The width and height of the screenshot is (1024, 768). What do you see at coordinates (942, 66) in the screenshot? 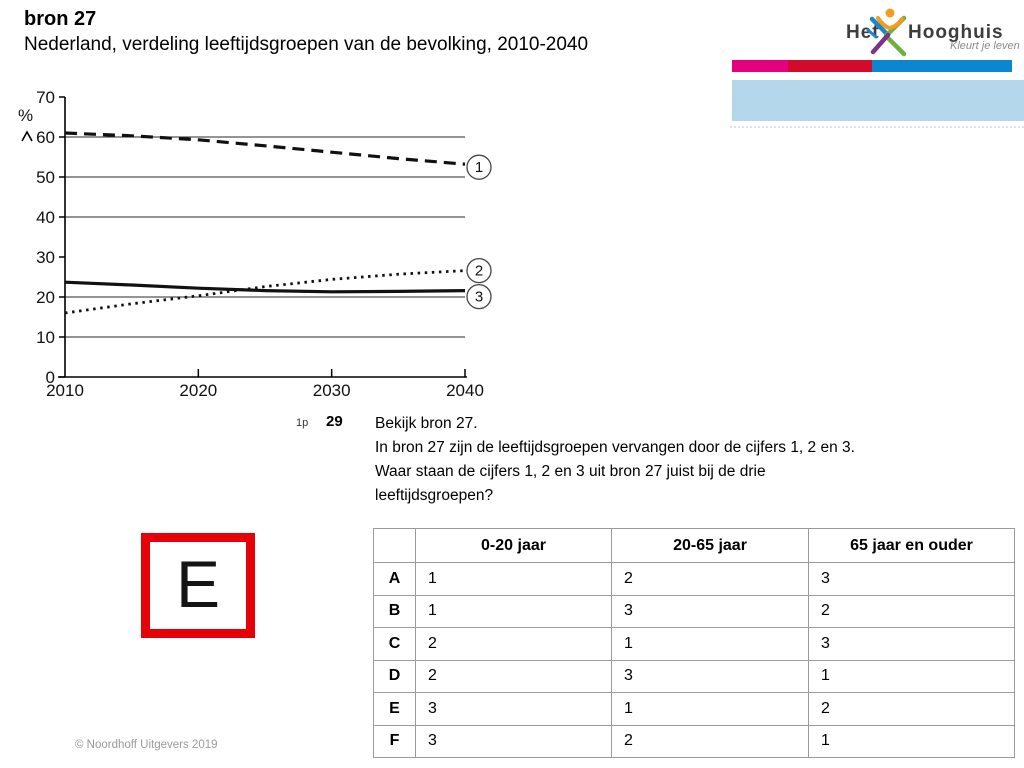
I see `brand-bar-blue` at bounding box center [942, 66].